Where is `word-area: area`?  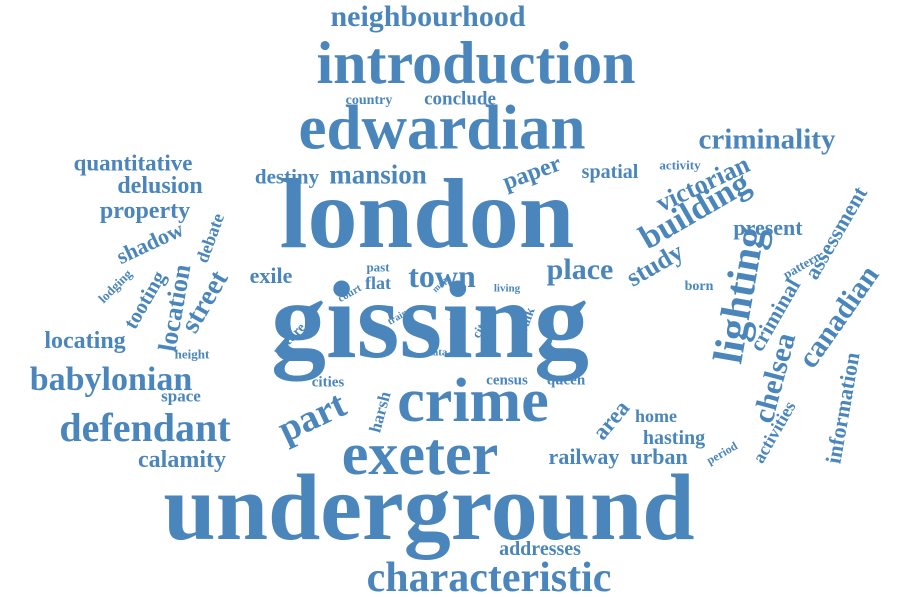
word-area: area is located at coordinates (610, 420).